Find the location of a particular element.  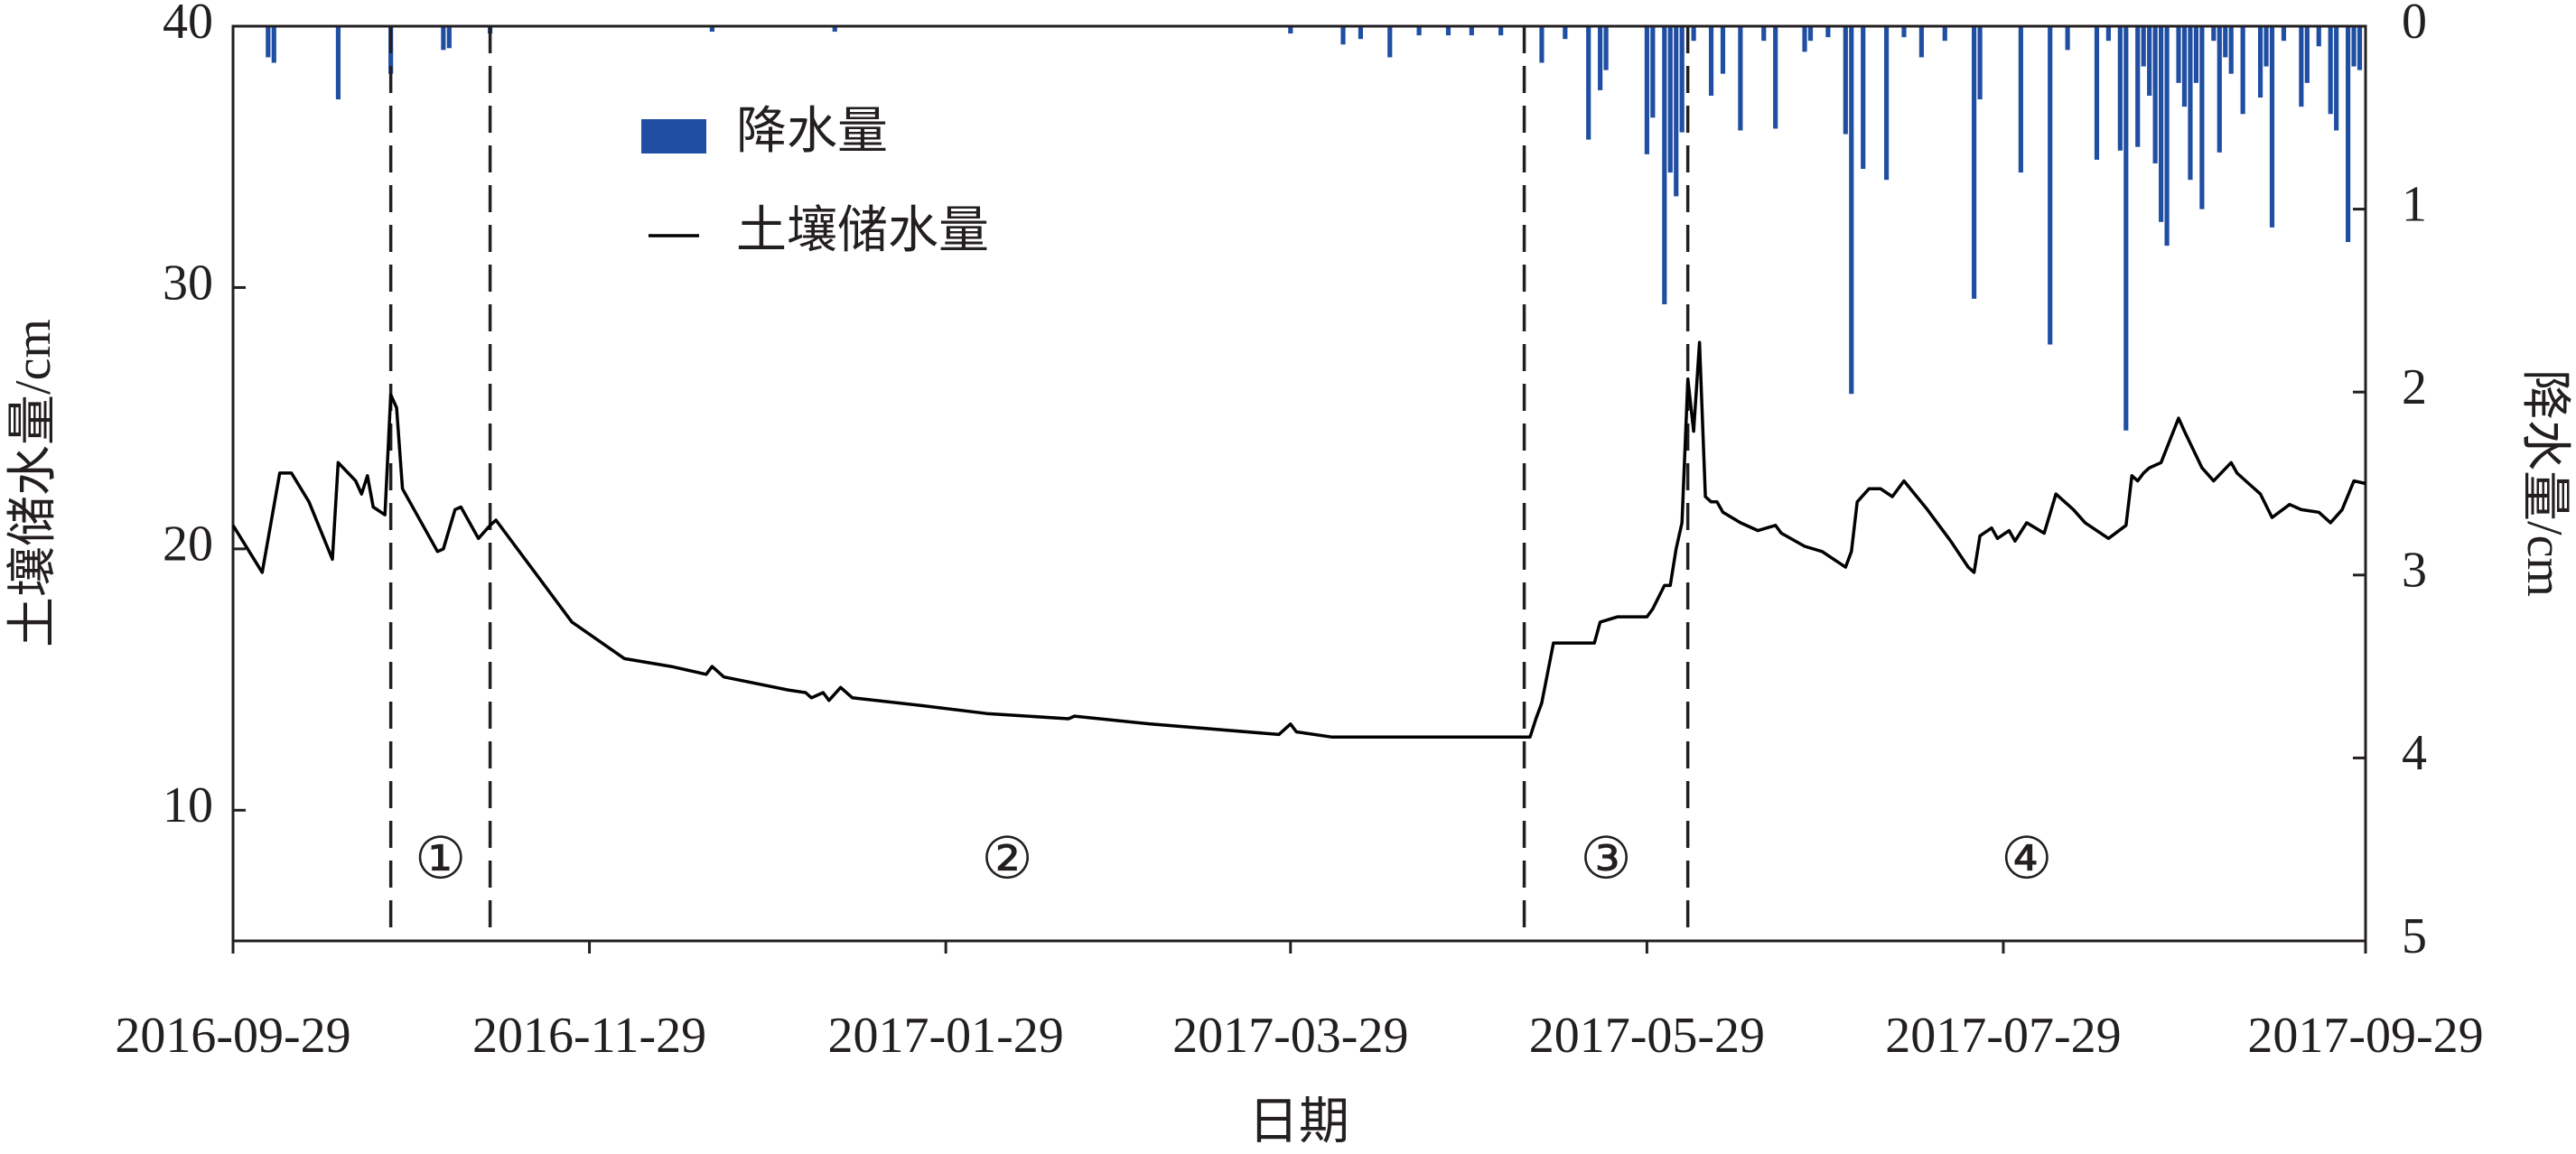

period-label: ③ is located at coordinates (1606, 859).